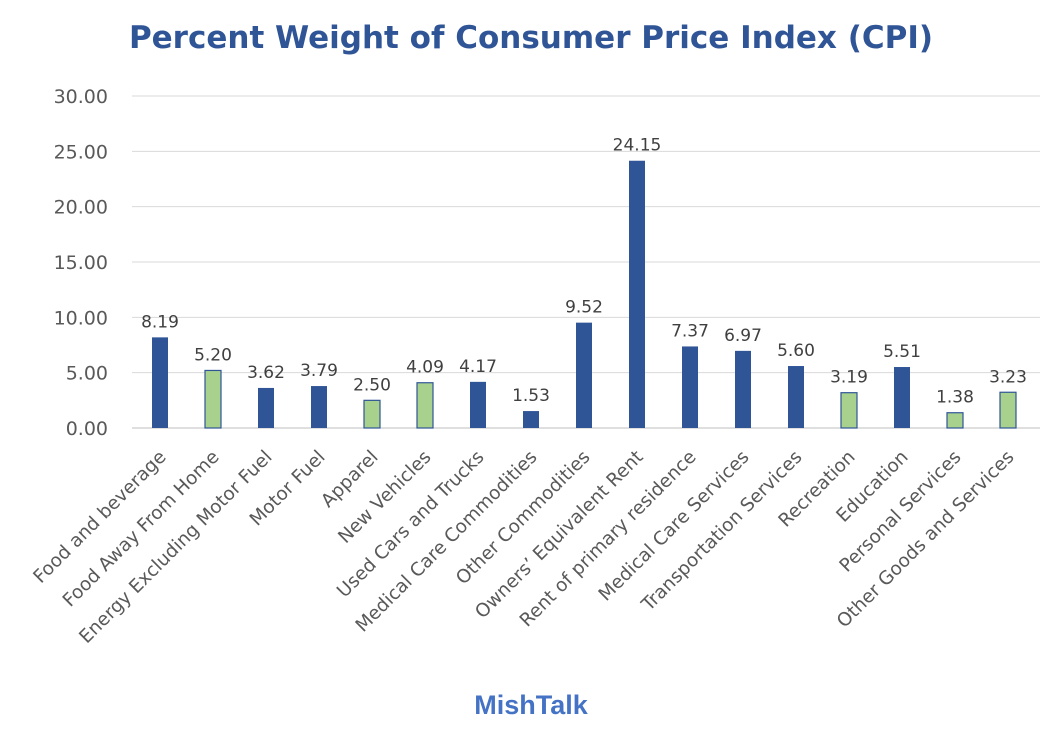  I want to click on data-label: 8.19, so click(160, 322).